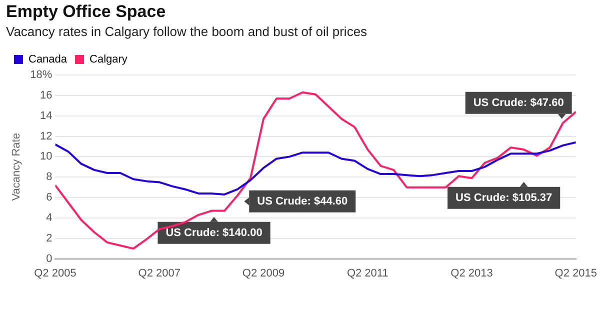  I want to click on y-tick-label: 8, so click(49, 177).